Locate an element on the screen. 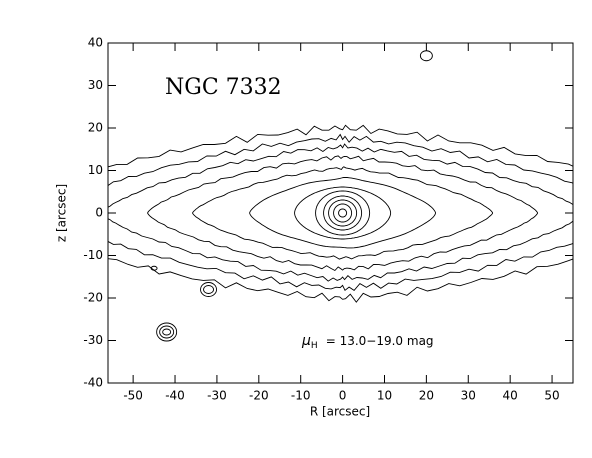 Image resolution: width=592 pixels, height=458 pixels. x-tick-label: 40 is located at coordinates (510, 396).